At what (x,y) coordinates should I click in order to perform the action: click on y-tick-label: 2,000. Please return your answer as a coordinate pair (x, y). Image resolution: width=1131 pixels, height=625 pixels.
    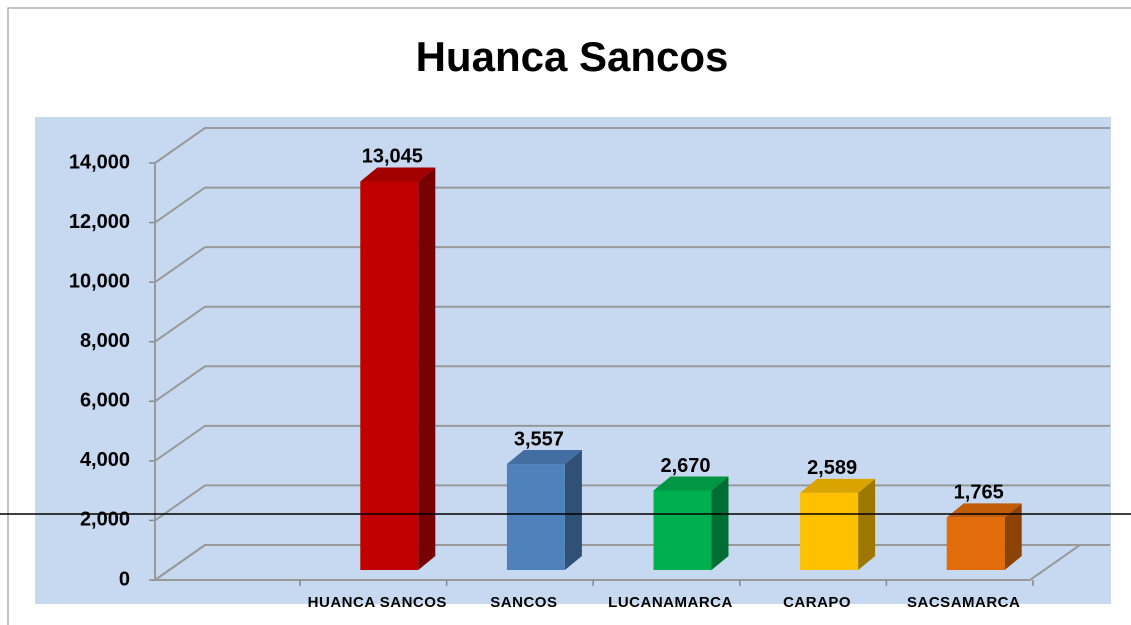
    Looking at the image, I should click on (105, 520).